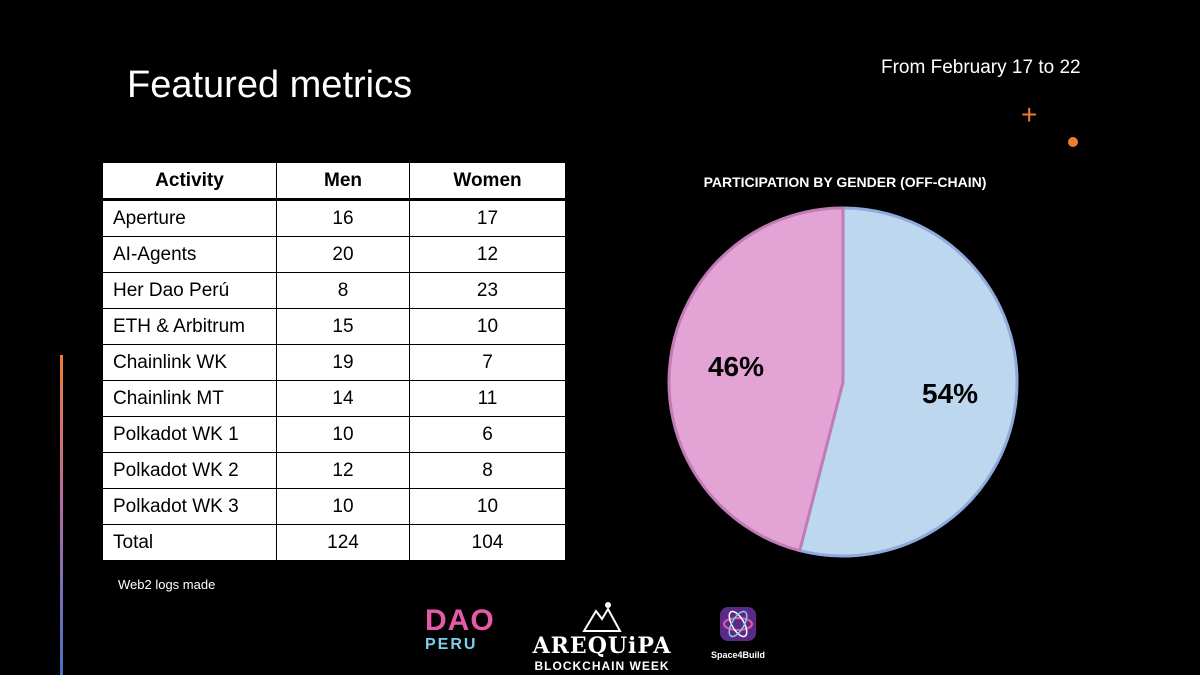 The height and width of the screenshot is (675, 1200). What do you see at coordinates (487, 290) in the screenshot?
I see `women-cell: 23` at bounding box center [487, 290].